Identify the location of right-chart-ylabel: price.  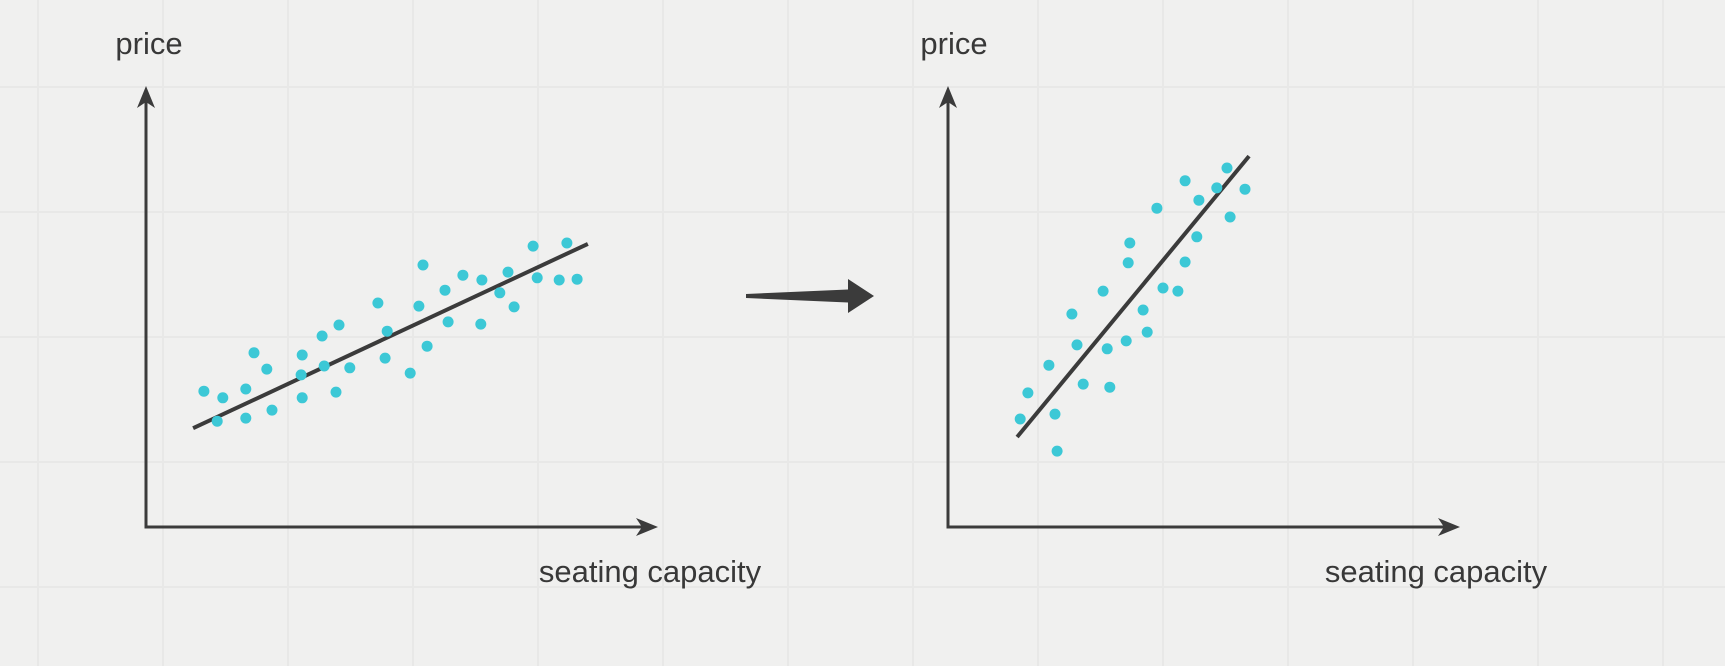
(954, 43).